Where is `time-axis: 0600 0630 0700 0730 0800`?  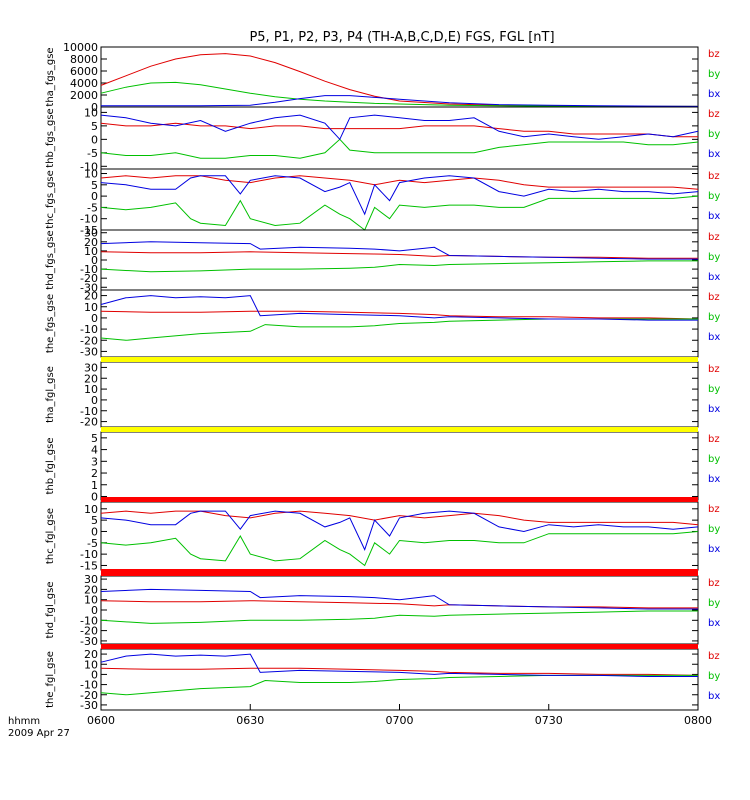 time-axis: 0600 0630 0700 0730 0800 is located at coordinates (399, 715).